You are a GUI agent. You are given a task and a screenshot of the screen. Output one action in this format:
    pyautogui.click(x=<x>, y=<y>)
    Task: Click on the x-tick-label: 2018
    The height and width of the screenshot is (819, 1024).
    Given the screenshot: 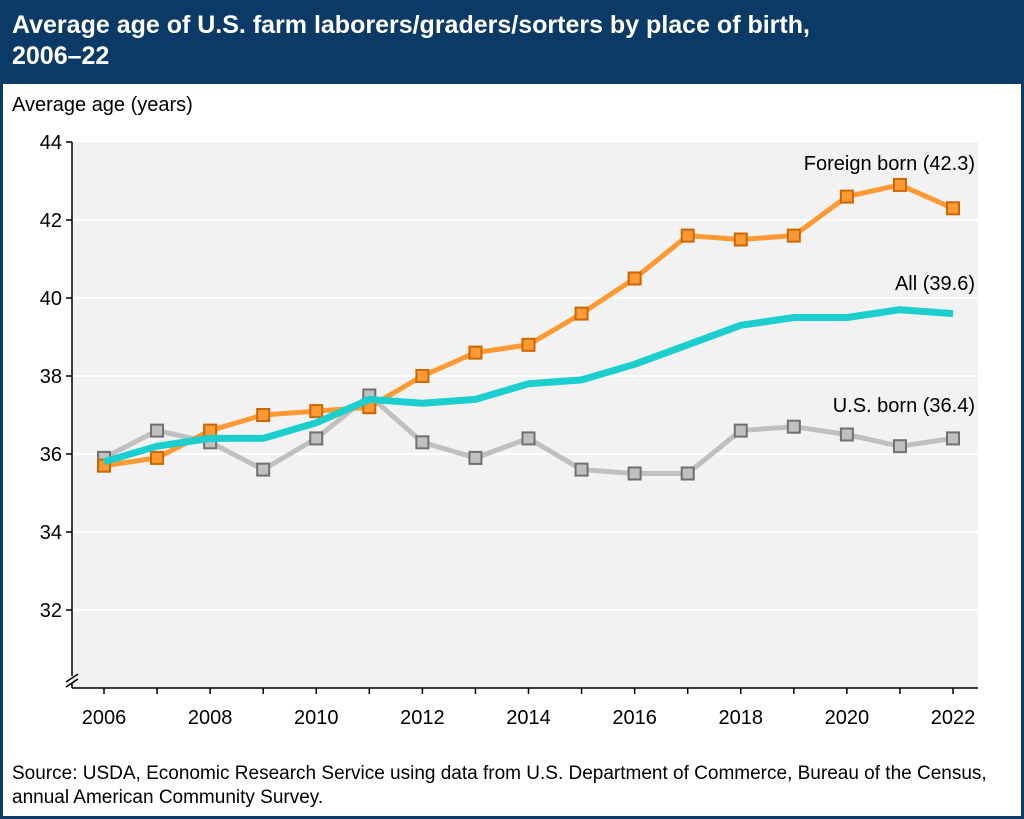 What is the action you would take?
    pyautogui.click(x=741, y=718)
    